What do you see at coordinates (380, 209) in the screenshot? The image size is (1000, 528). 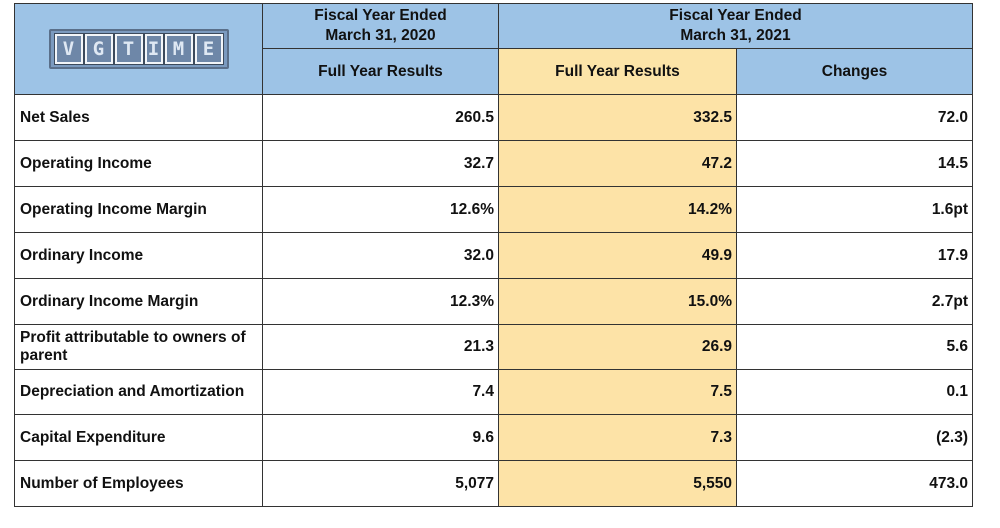 I see `value-fy2020: 12.6%` at bounding box center [380, 209].